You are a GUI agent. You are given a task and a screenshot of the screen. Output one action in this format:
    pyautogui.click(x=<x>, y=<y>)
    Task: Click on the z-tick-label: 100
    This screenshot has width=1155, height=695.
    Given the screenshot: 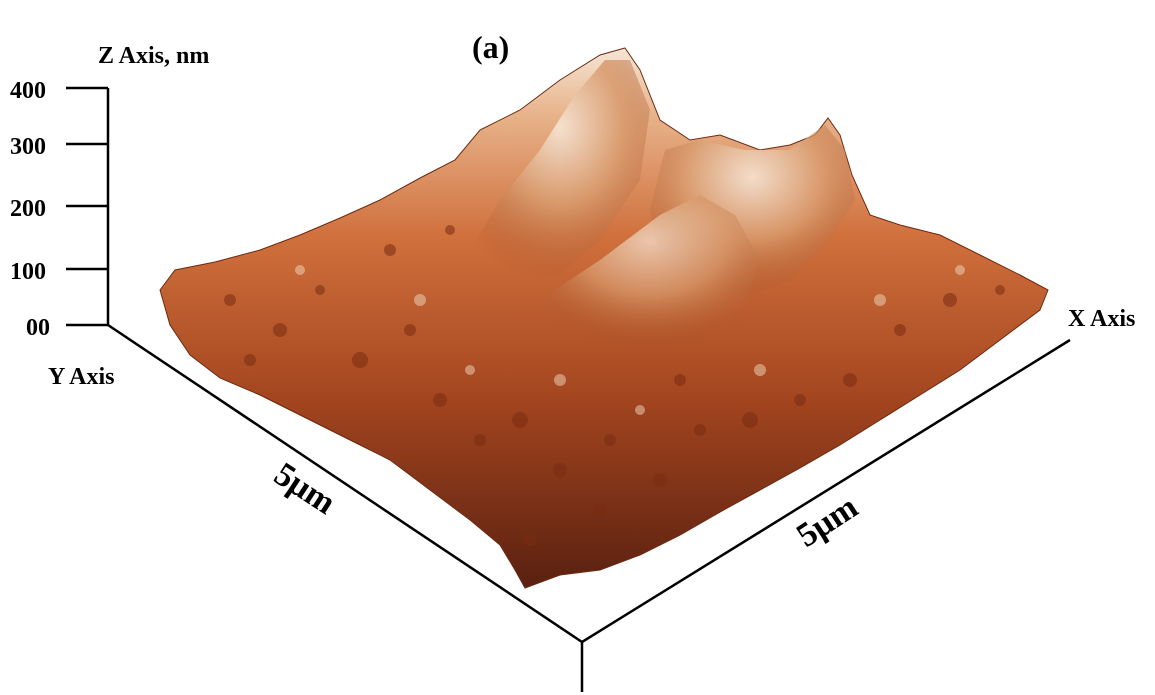 What is the action you would take?
    pyautogui.click(x=28, y=272)
    